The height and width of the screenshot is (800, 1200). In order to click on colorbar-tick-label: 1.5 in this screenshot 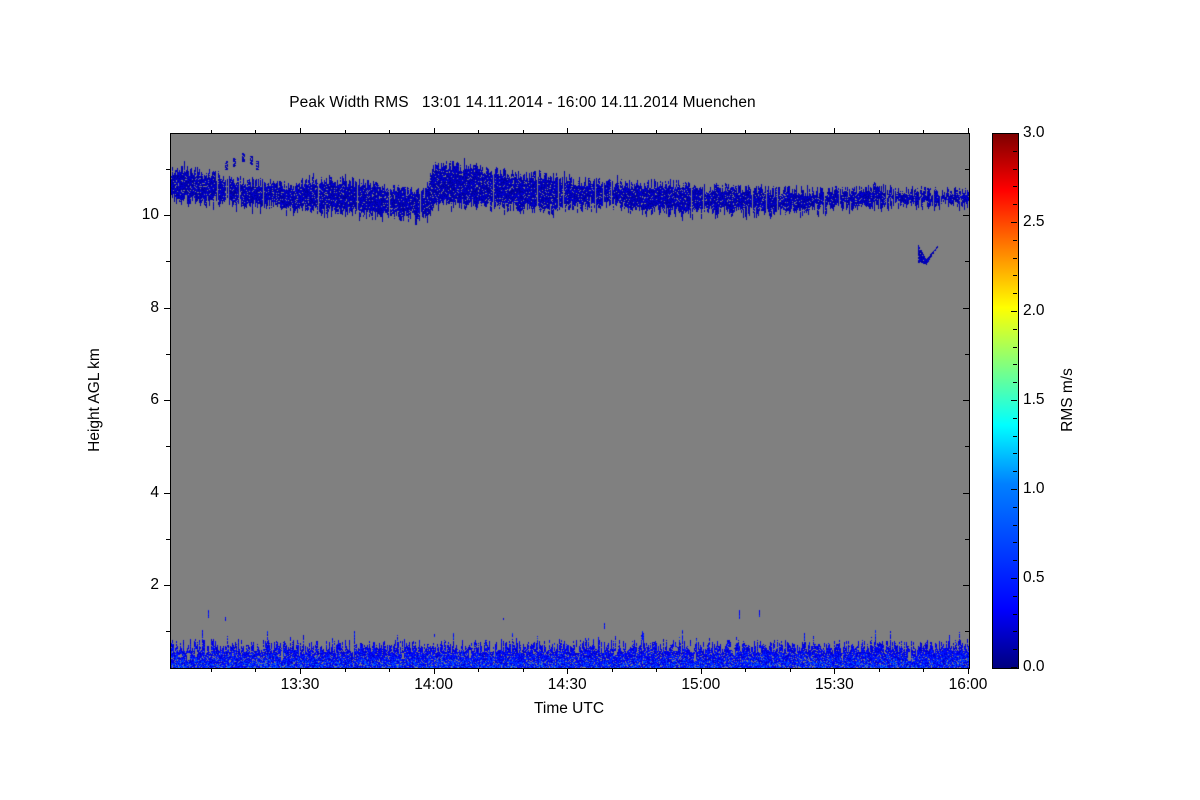, I will do `click(1034, 399)`.